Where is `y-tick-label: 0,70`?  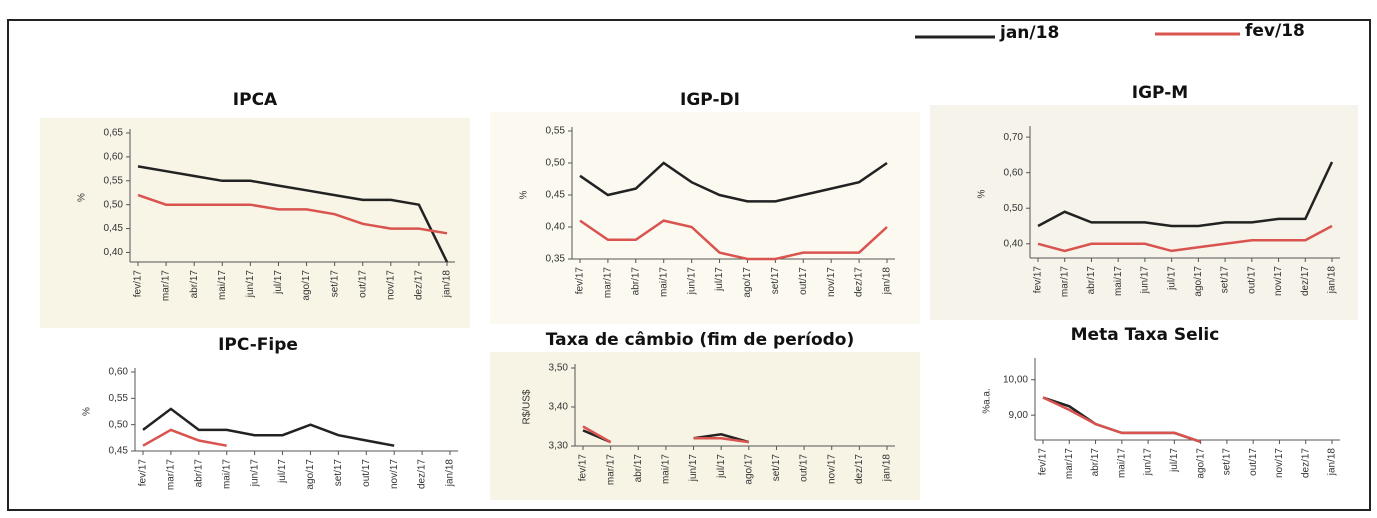
y-tick-label: 0,70 is located at coordinates (1014, 137).